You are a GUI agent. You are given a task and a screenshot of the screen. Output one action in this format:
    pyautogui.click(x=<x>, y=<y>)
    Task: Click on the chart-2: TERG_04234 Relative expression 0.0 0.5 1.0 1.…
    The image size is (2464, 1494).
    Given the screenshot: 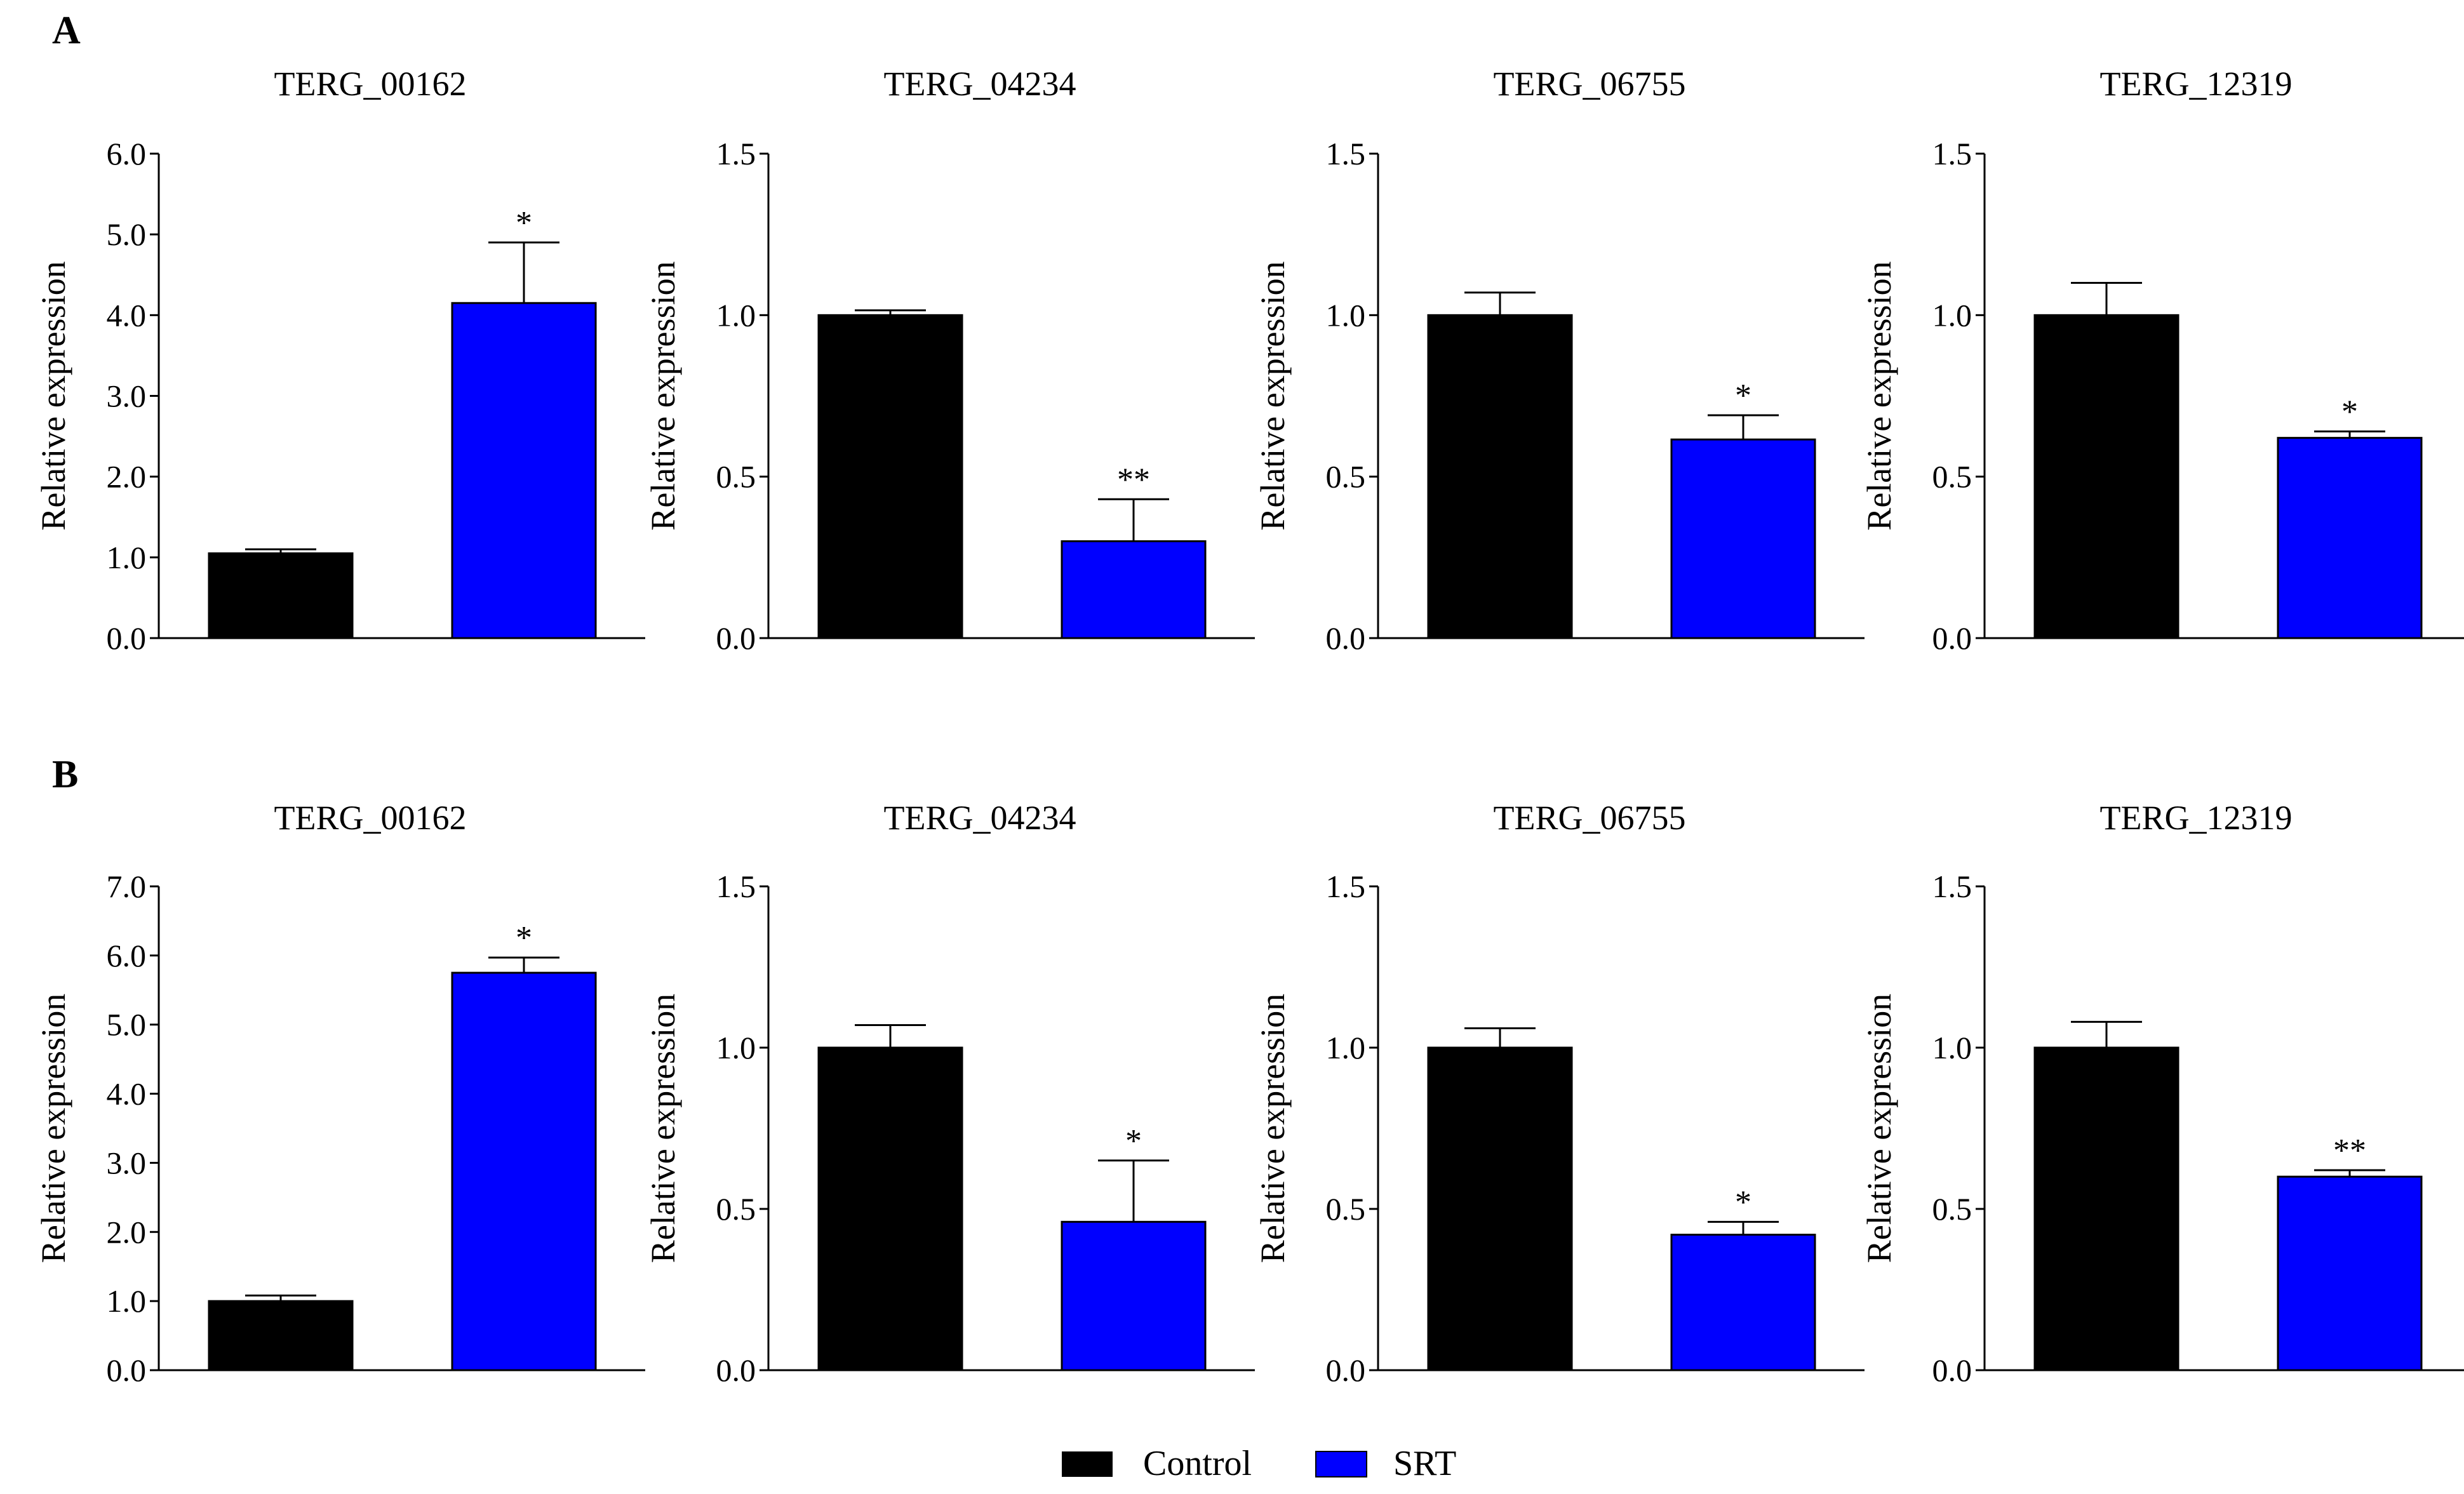 What is the action you would take?
    pyautogui.click(x=949, y=360)
    